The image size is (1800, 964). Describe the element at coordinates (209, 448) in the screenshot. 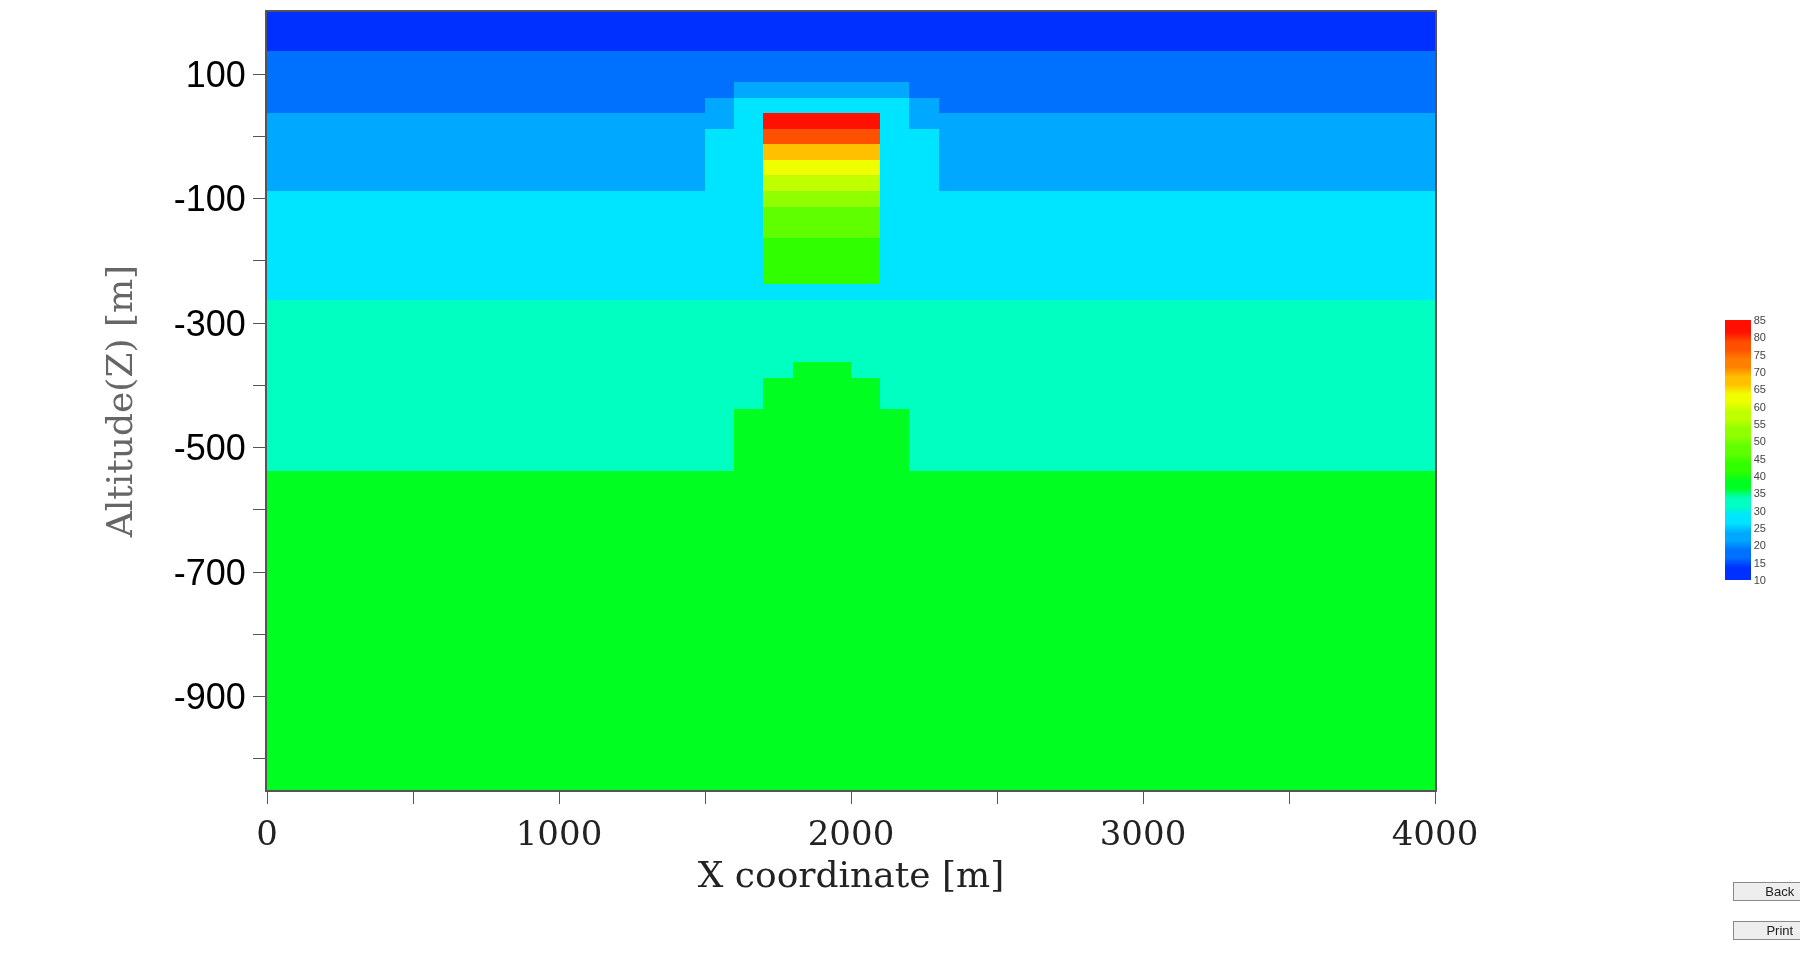

I see `y-tick-label: -500` at that location.